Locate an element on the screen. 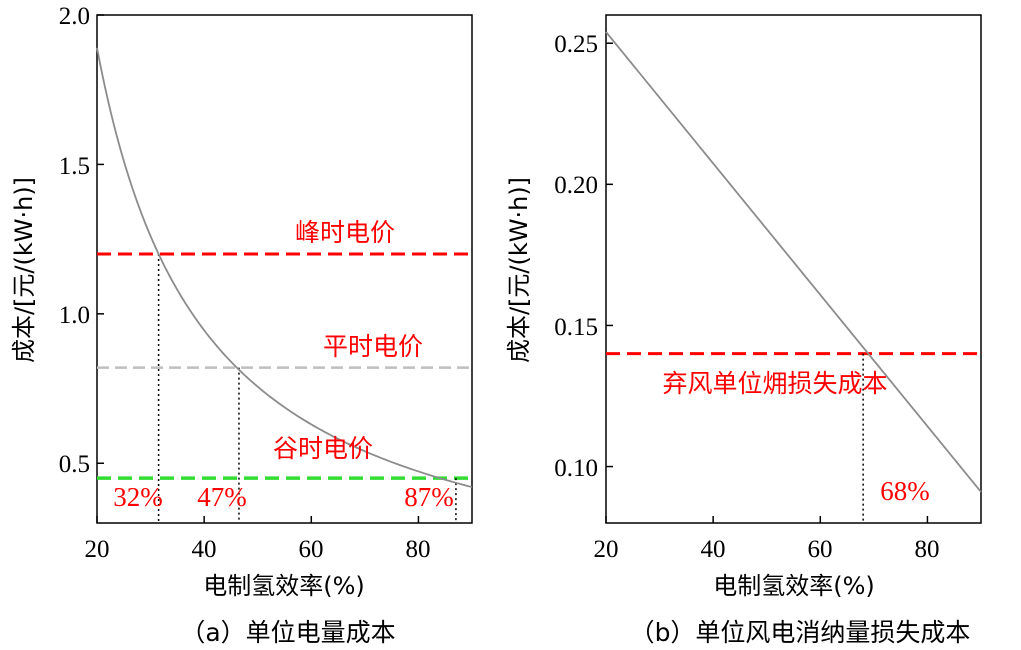 The height and width of the screenshot is (650, 1021). intersection-68-percent-label: 68% is located at coordinates (905, 491).